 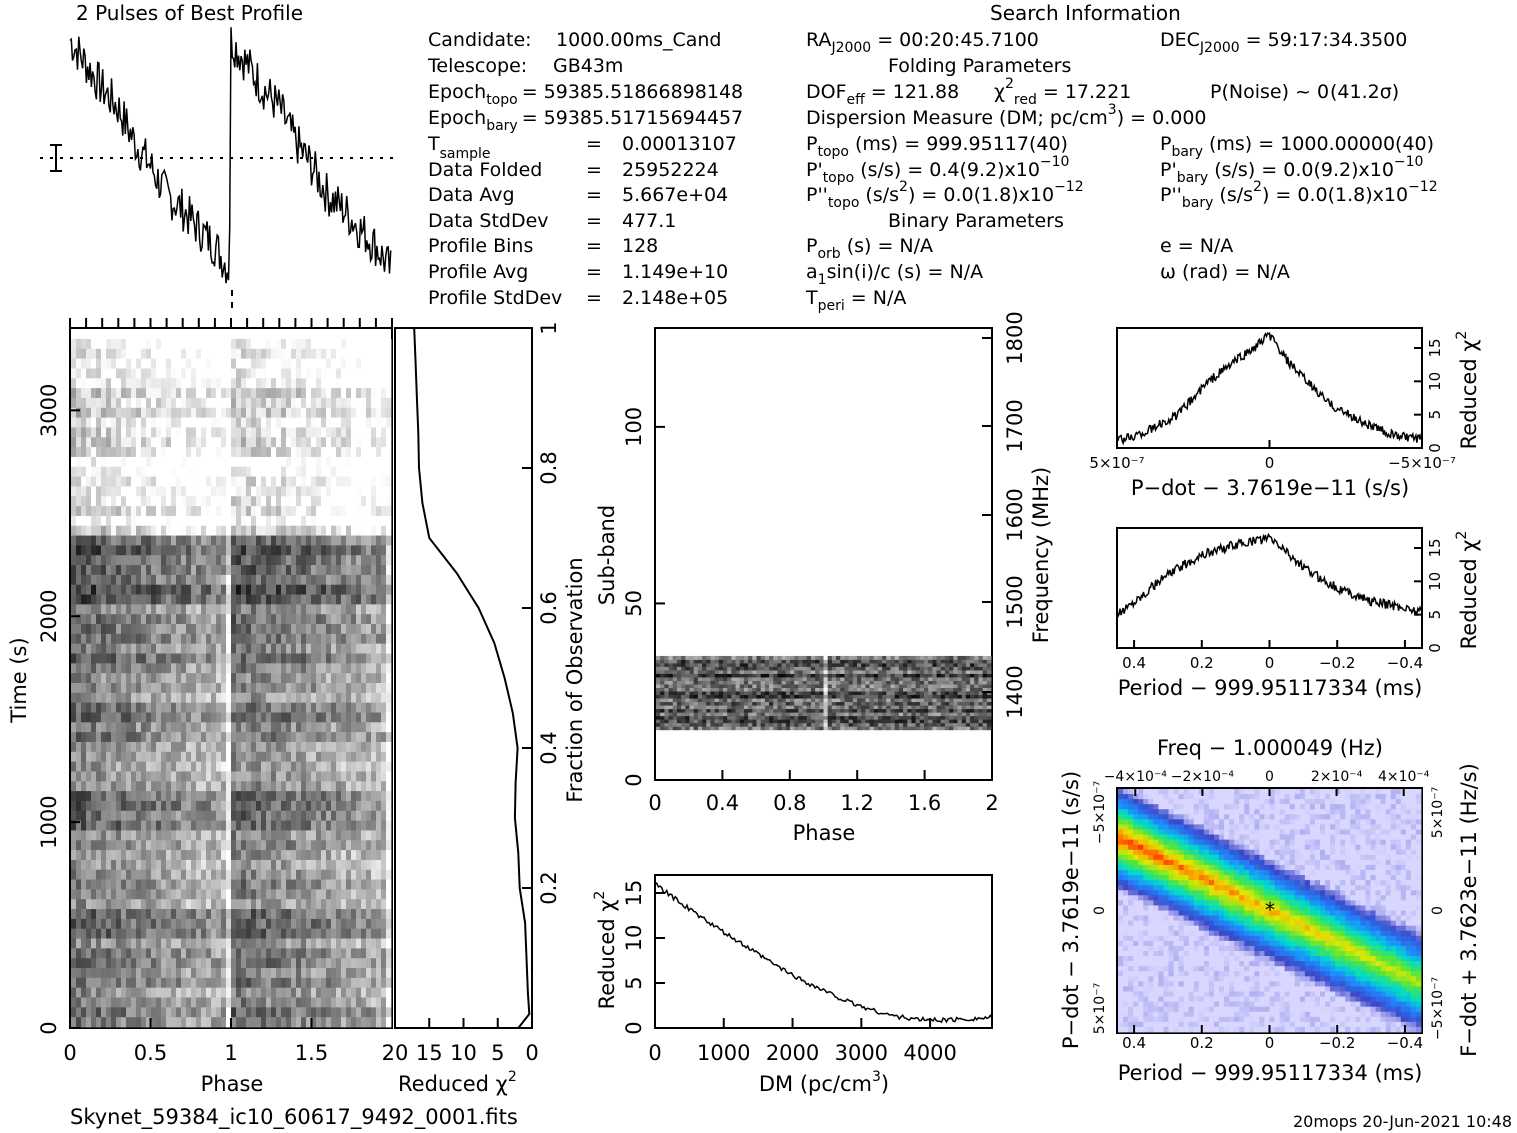 What do you see at coordinates (429, 1053) in the screenshot?
I see `chi2time-xtick-label: 15` at bounding box center [429, 1053].